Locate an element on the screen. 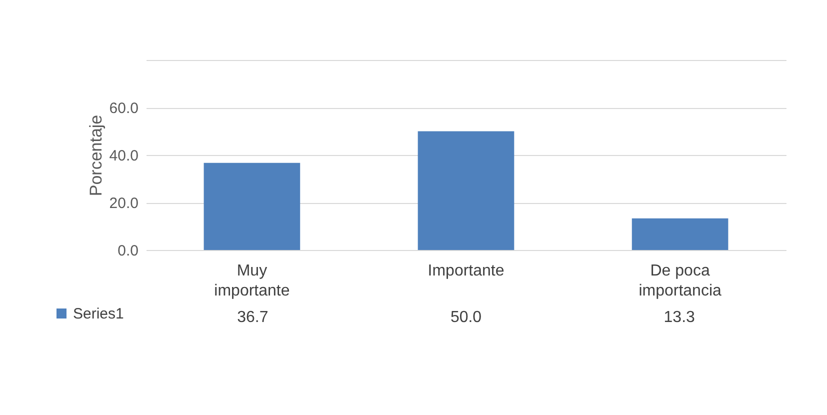 Image resolution: width=827 pixels, height=415 pixels. x-tick-label: Importante is located at coordinates (466, 271).